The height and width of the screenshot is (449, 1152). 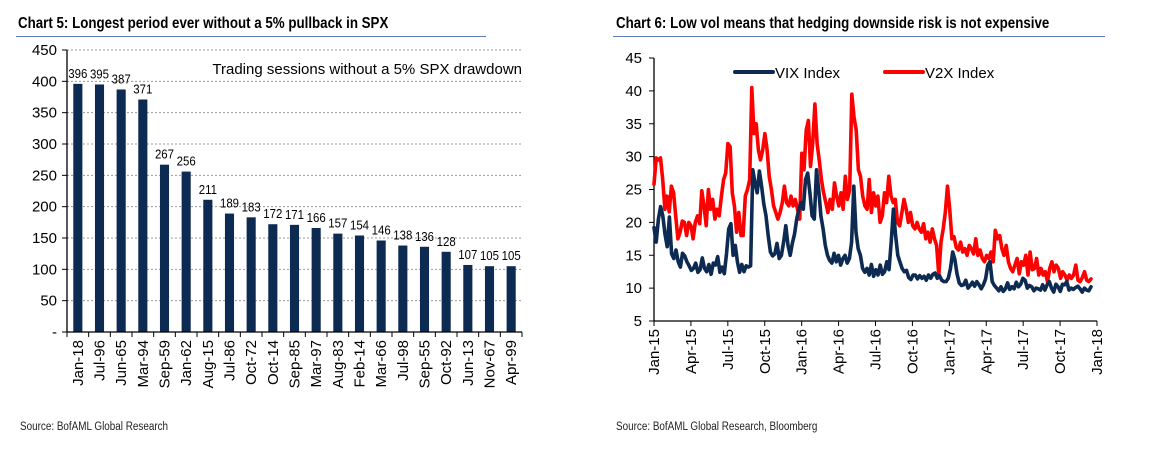 I want to click on chart5-x-tick-label: Jun-13, so click(x=468, y=363).